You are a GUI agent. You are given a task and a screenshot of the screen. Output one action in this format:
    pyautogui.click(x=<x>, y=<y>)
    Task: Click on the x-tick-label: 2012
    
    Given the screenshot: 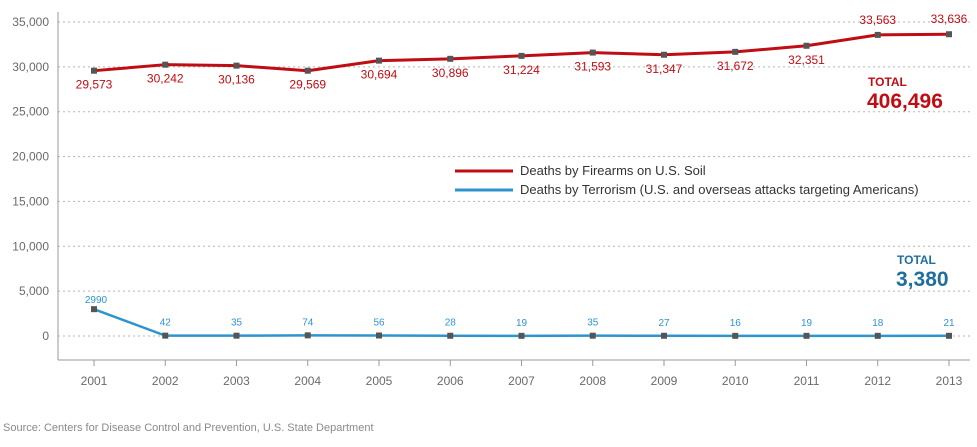 What is the action you would take?
    pyautogui.click(x=877, y=381)
    